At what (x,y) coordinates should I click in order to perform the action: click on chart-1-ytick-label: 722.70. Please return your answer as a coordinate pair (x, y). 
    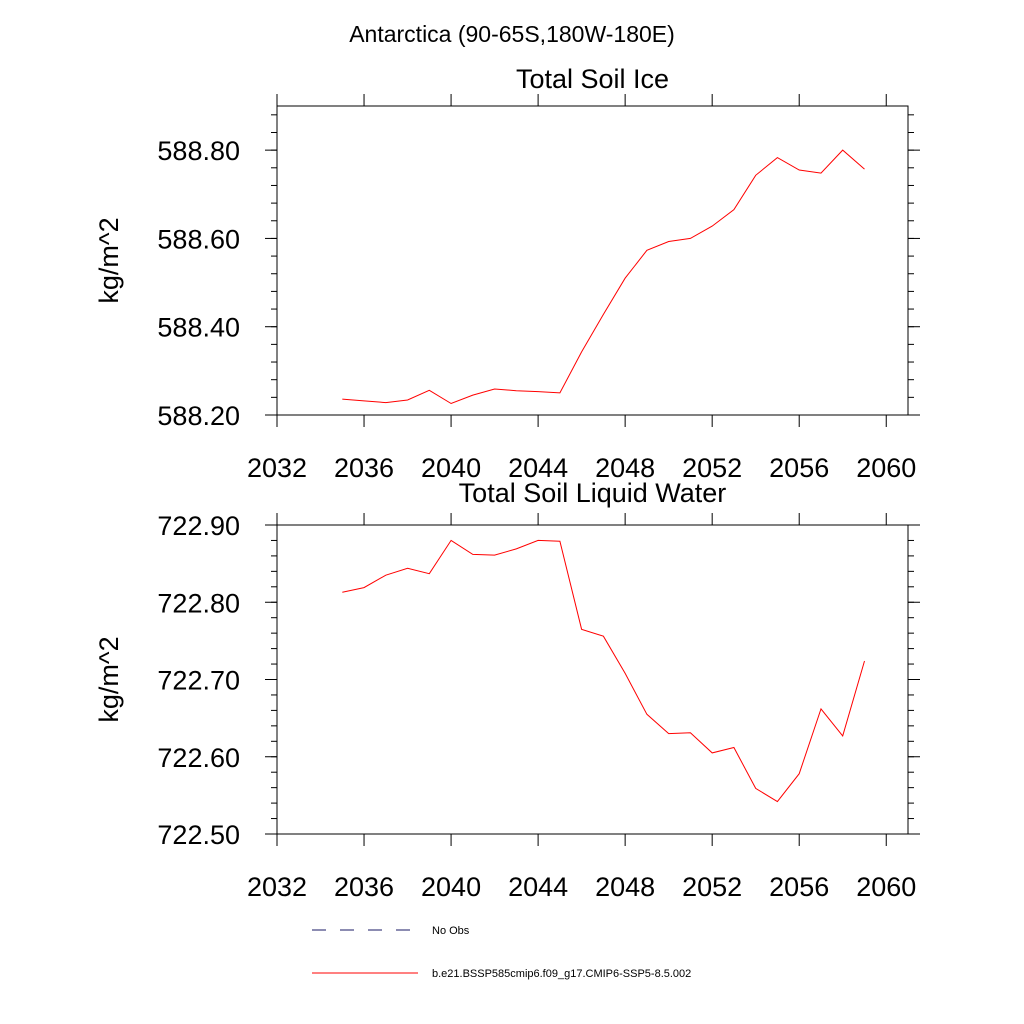
    Looking at the image, I should click on (198, 681).